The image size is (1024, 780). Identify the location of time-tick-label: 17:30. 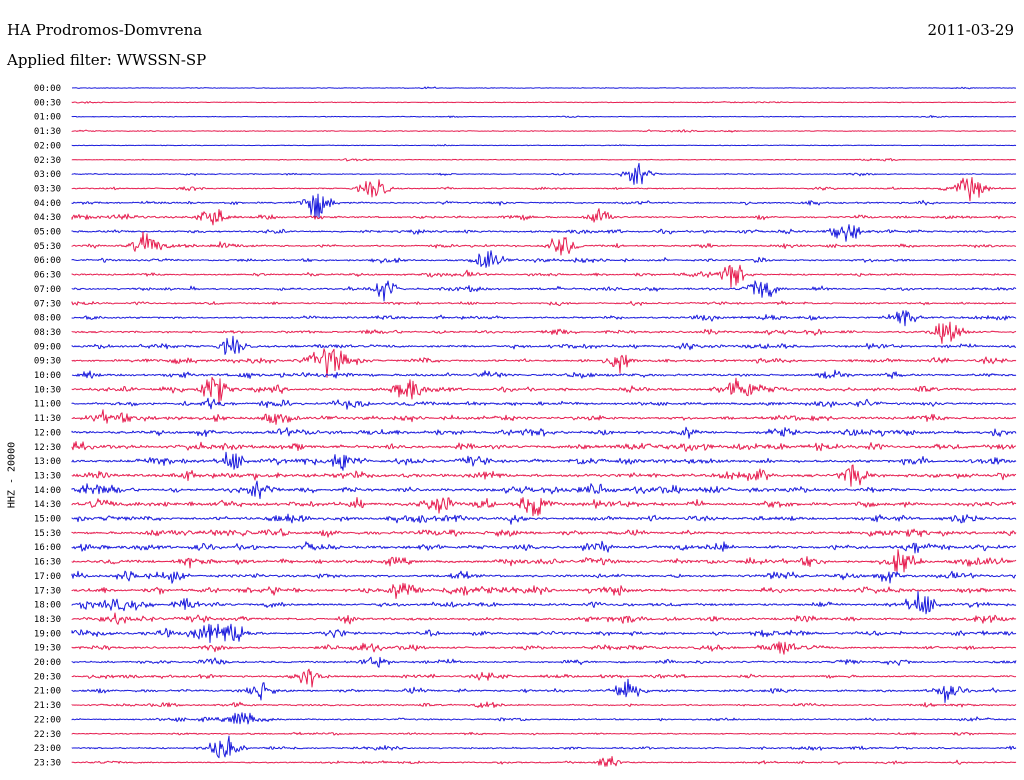
(47, 591).